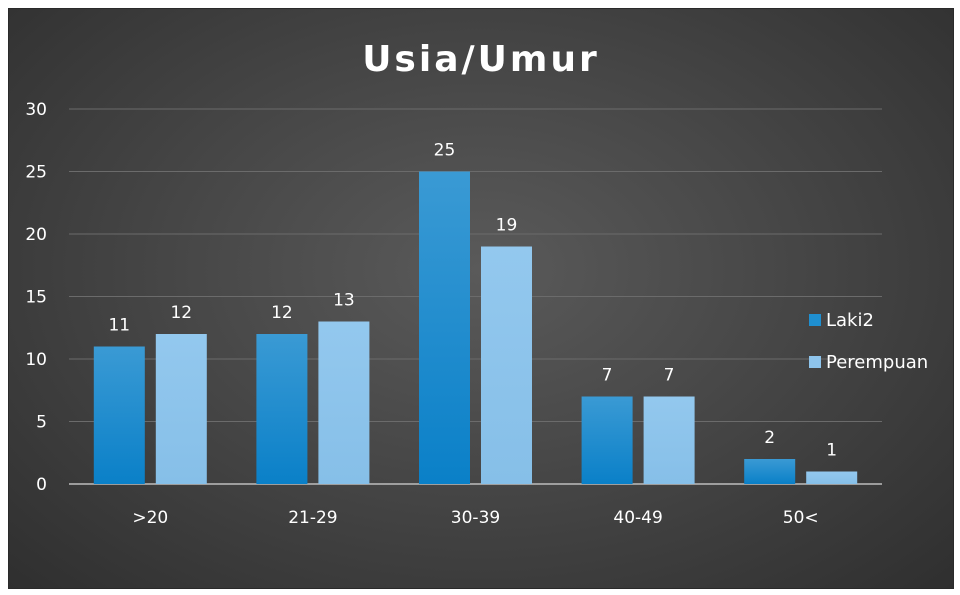  I want to click on data-label: 11, so click(119, 326).